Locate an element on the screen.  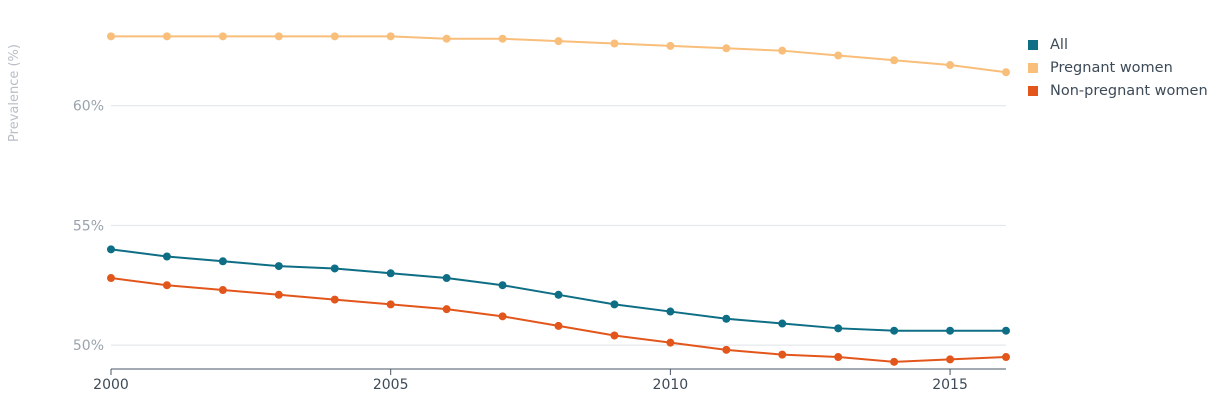
y-axis-ticks: 50% 55% 60% is located at coordinates (88, 226).